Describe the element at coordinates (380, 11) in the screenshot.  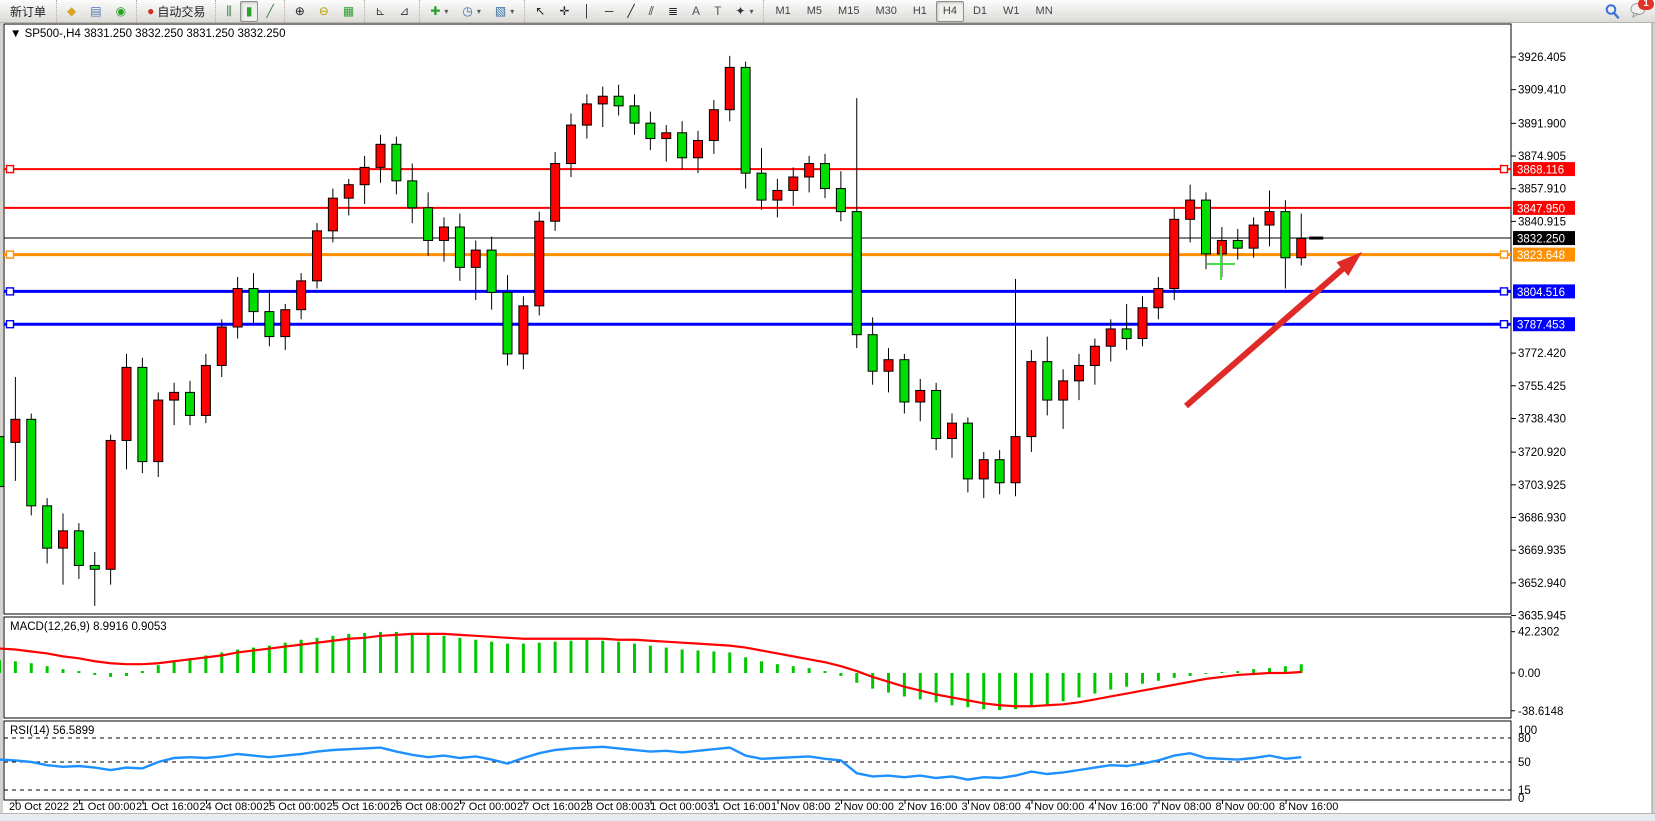
I see `auto-scroll-icon: ⊾` at that location.